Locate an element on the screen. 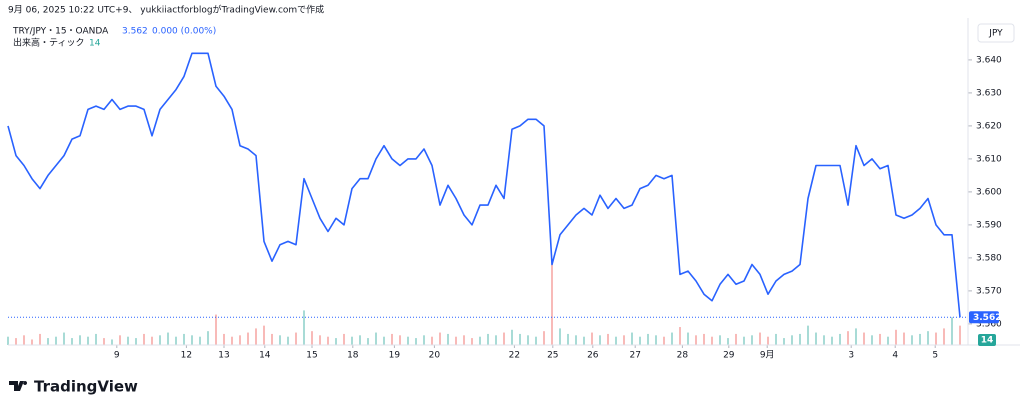 Image resolution: width=1024 pixels, height=414 pixels. y-tick-label: 3.600 is located at coordinates (989, 192).